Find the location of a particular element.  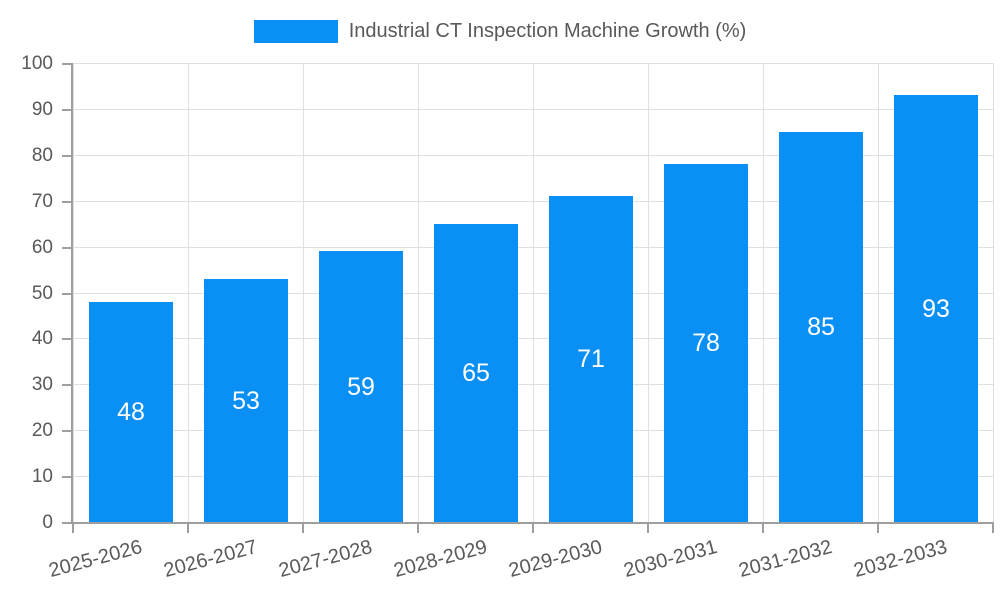

x-tick-label: 2031-2032 is located at coordinates (785, 558).